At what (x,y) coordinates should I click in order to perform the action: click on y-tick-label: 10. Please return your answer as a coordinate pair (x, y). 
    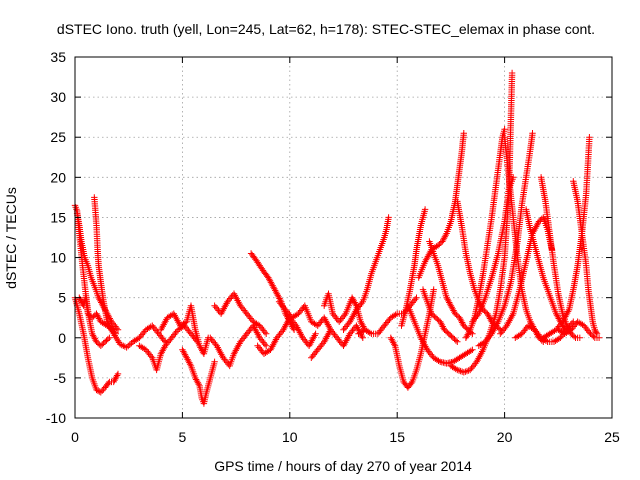
    Looking at the image, I should click on (58, 258).